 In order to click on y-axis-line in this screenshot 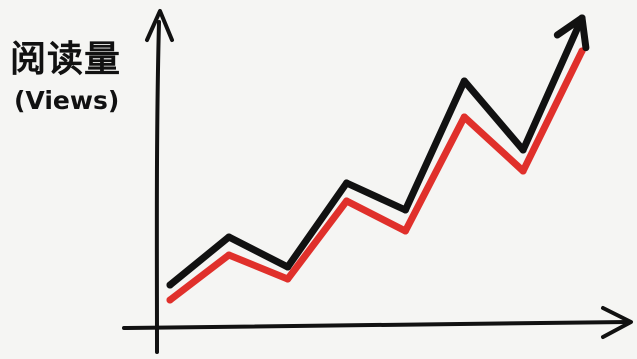, I will do `click(157, 187)`.